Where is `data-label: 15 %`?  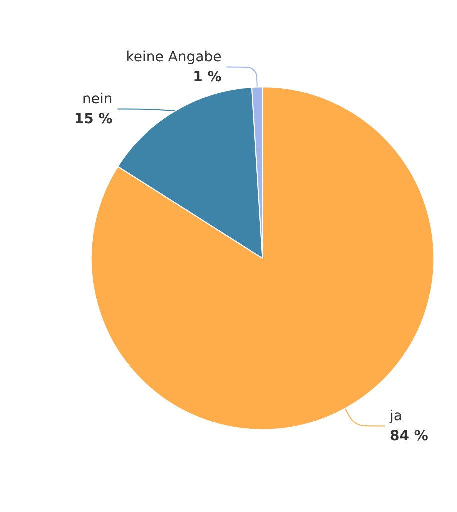 data-label: 15 % is located at coordinates (93, 119).